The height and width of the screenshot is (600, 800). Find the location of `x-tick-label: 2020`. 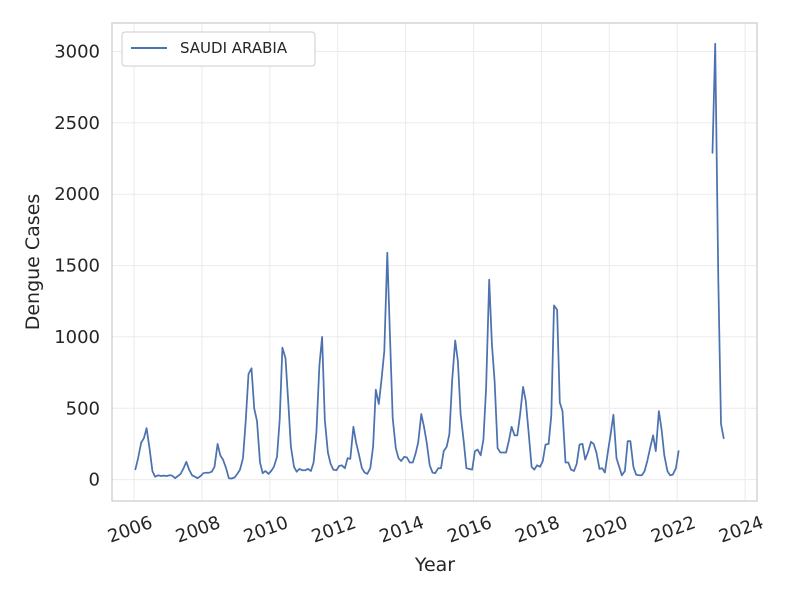

x-tick-label: 2020 is located at coordinates (605, 529).